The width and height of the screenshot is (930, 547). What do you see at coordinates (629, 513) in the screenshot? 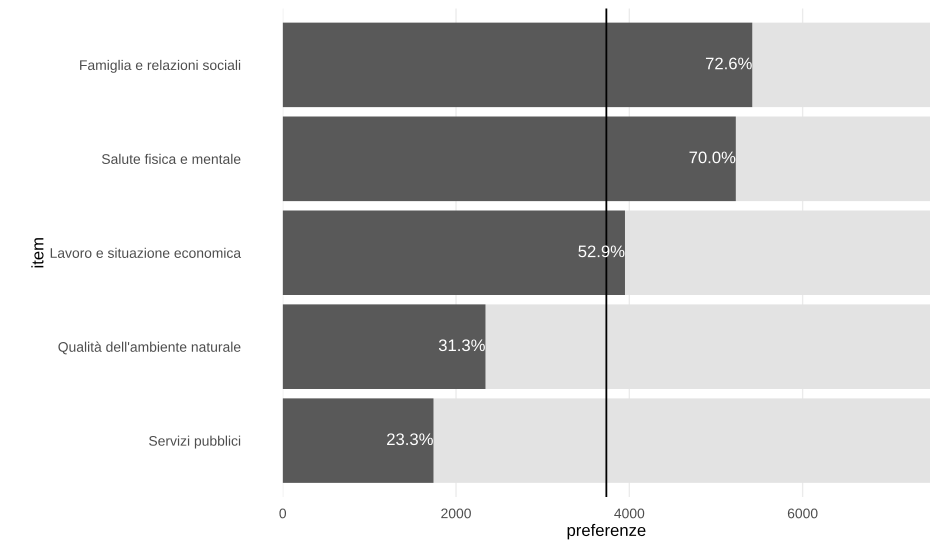
I see `x-tick-label: 4000` at bounding box center [629, 513].